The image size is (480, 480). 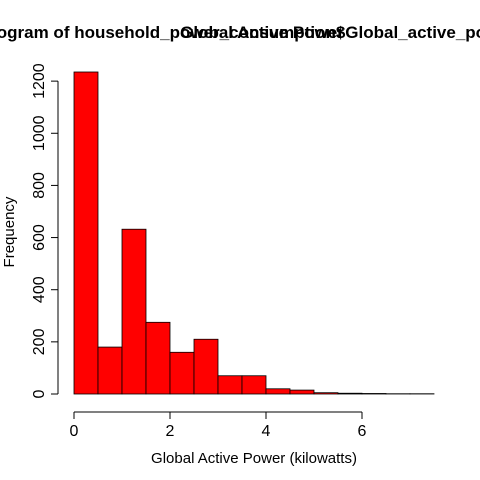 I want to click on x-axis-label: Global Active Power (kilowatts), so click(x=254, y=458).